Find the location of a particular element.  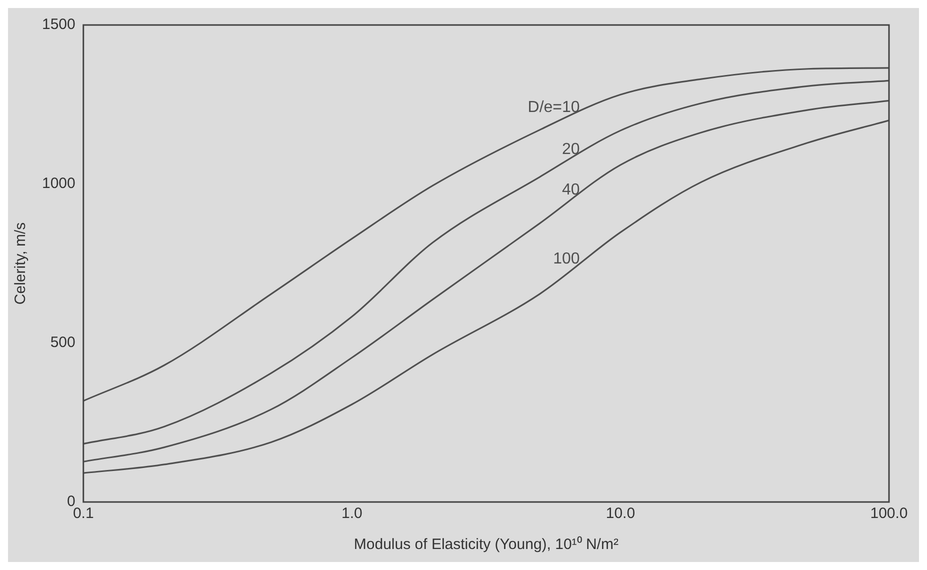

x-tick-label: 10.0 is located at coordinates (621, 513).